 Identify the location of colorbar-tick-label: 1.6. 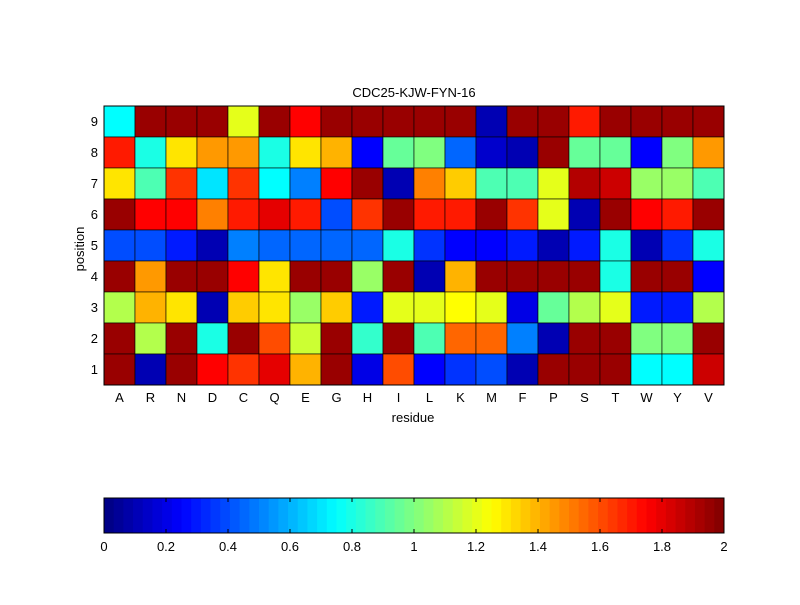
(600, 546).